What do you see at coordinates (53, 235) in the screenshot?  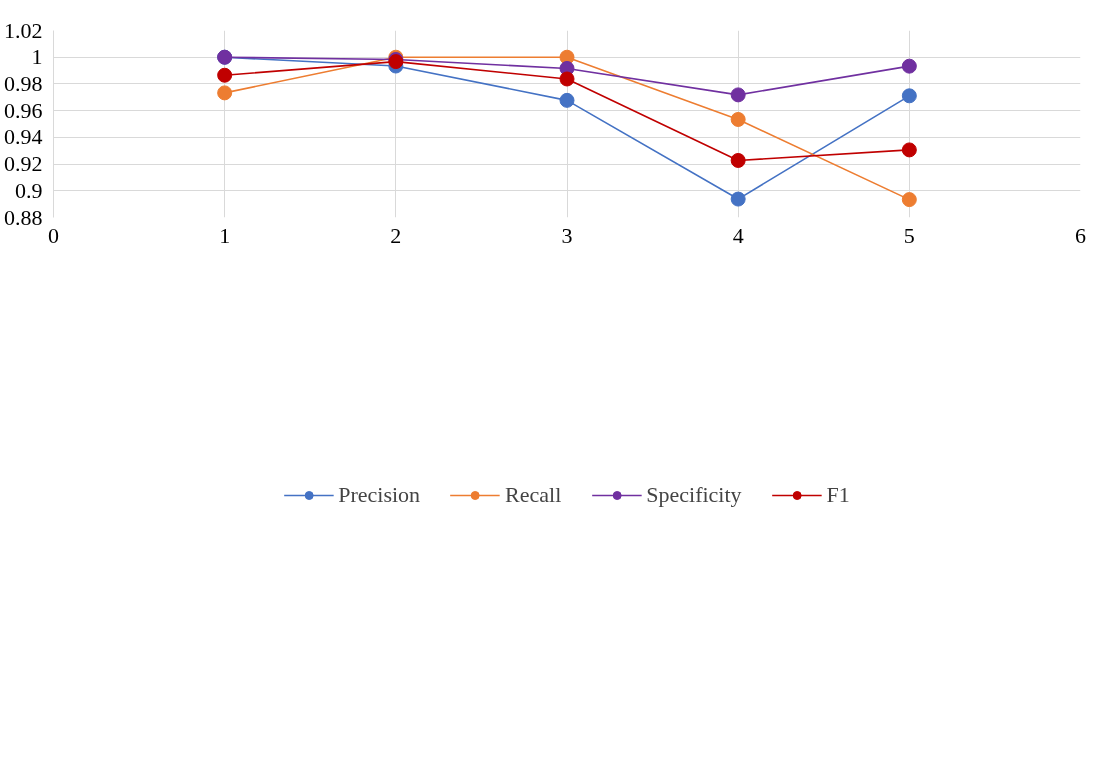 I see `x-tick-label: 0` at bounding box center [53, 235].